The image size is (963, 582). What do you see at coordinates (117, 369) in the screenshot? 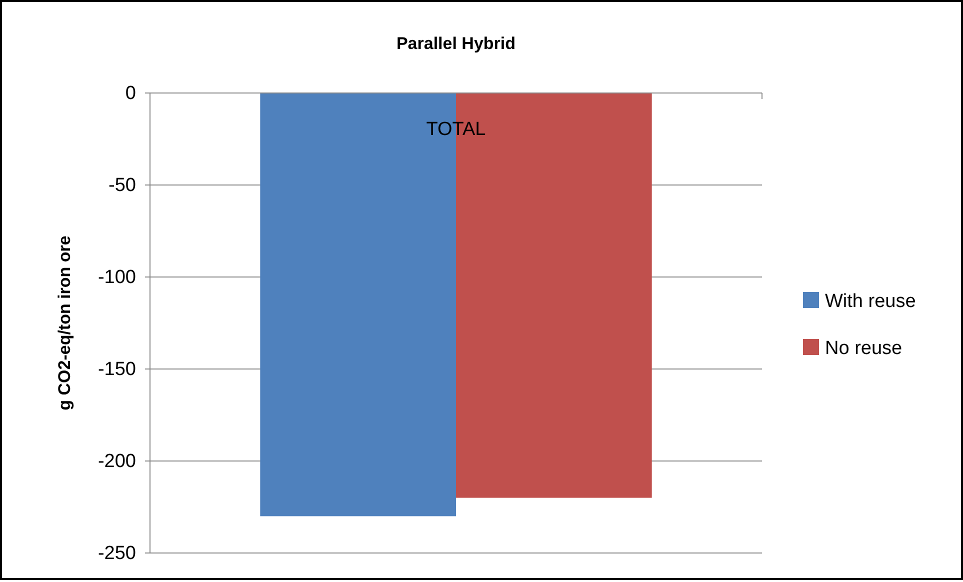
I see `y-tick-label: -150` at bounding box center [117, 369].